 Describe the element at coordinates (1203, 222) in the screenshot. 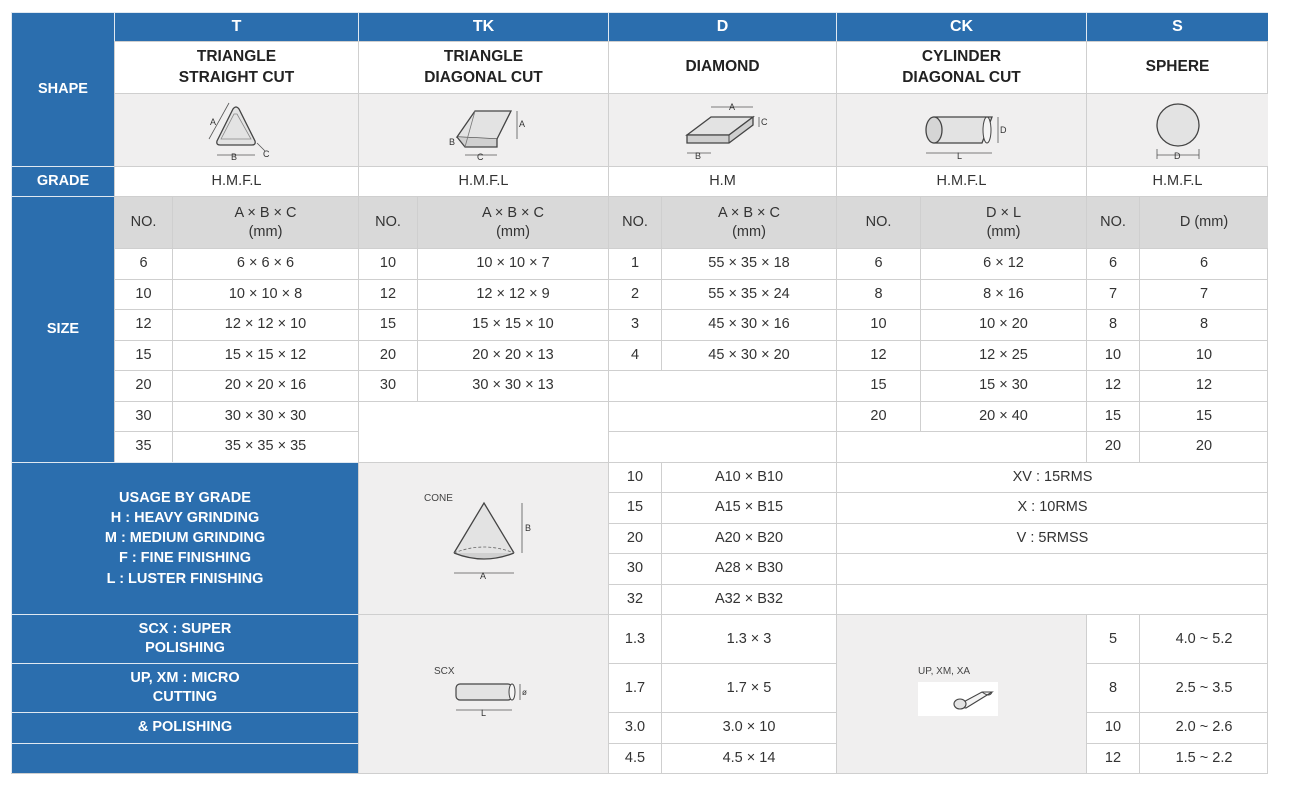

I see `size-header-s: D (mm)` at that location.